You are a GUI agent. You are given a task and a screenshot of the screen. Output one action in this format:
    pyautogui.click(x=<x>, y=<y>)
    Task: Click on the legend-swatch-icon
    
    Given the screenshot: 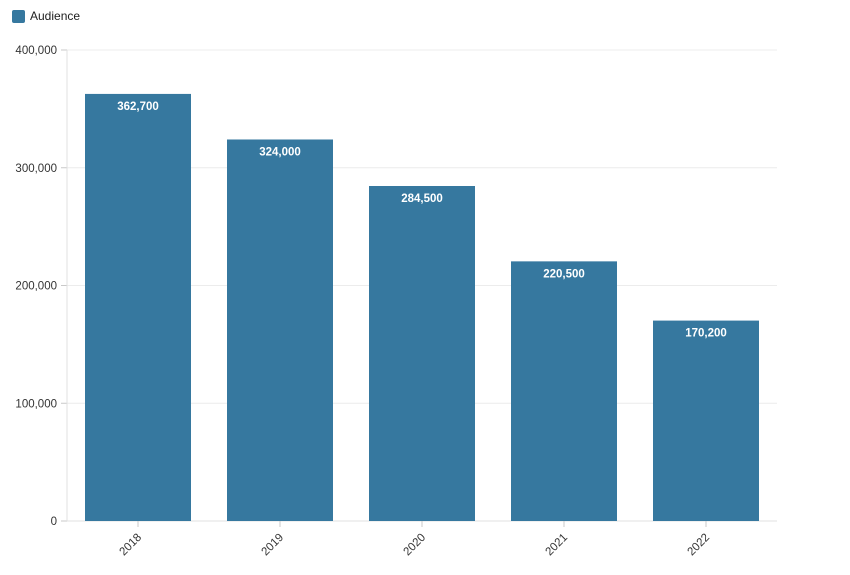 What is the action you would take?
    pyautogui.click(x=18, y=16)
    